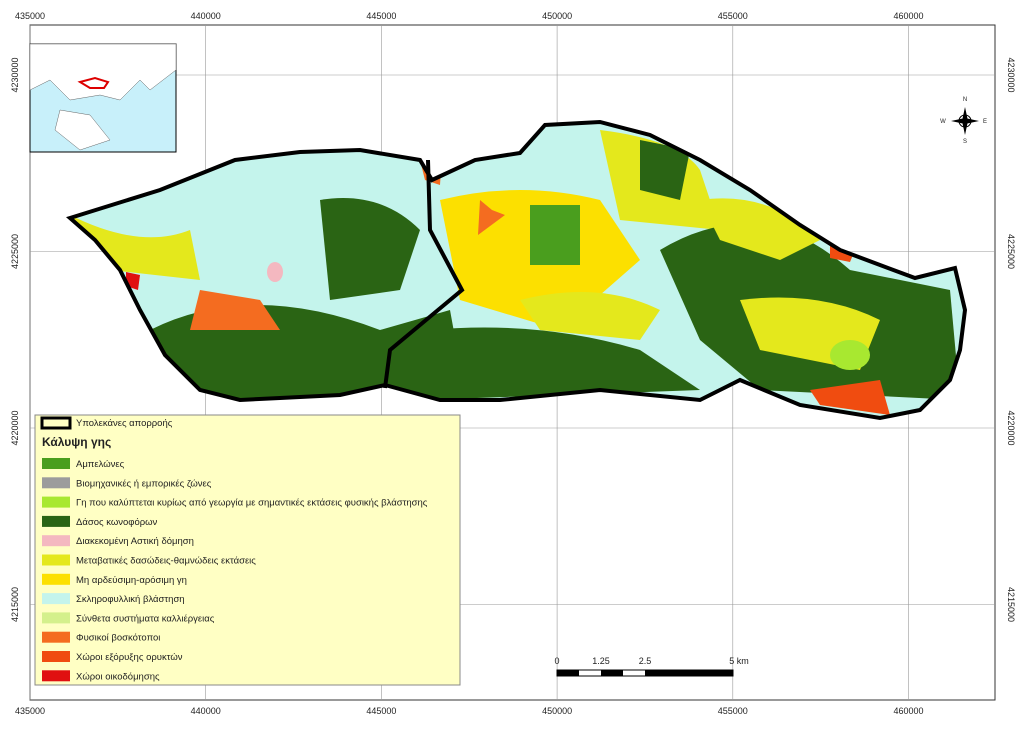 The height and width of the screenshot is (732, 1024). I want to click on scale-label: 5 km, so click(739, 661).